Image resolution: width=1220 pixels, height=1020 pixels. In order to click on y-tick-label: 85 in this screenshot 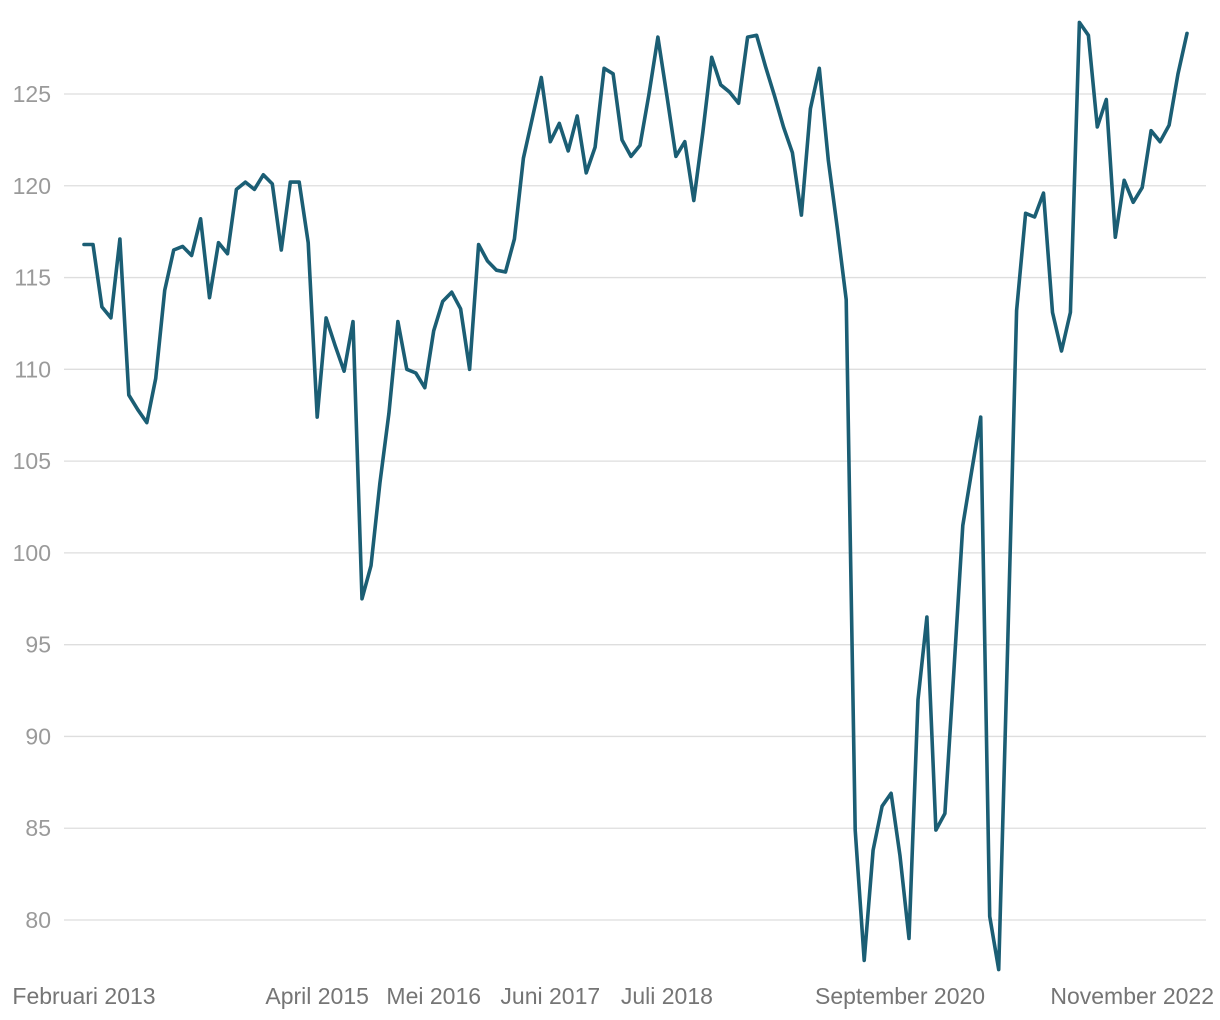, I will do `click(38, 828)`.